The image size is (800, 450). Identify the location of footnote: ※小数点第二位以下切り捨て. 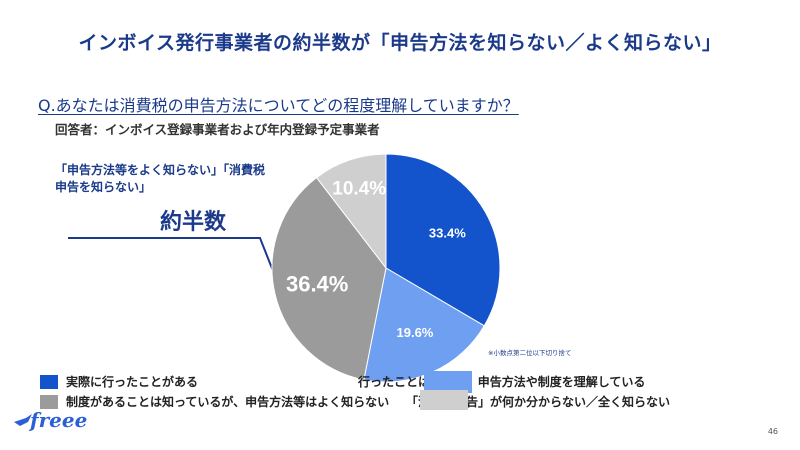
(530, 353).